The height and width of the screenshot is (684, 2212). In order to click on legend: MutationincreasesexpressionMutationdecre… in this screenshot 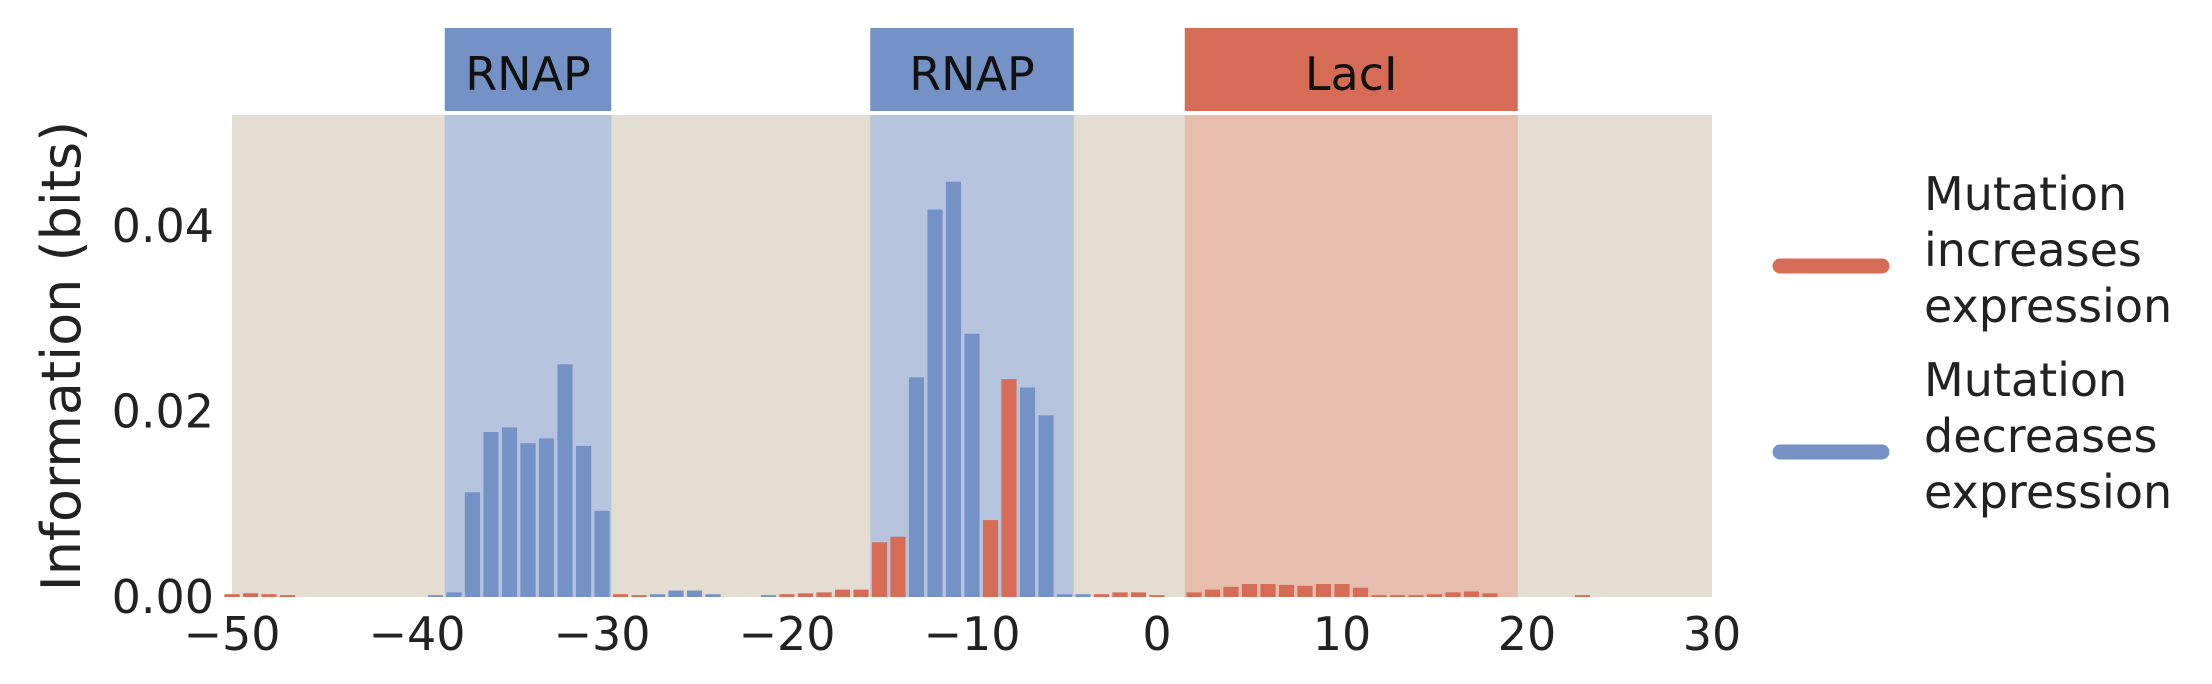, I will do `click(1972, 343)`.